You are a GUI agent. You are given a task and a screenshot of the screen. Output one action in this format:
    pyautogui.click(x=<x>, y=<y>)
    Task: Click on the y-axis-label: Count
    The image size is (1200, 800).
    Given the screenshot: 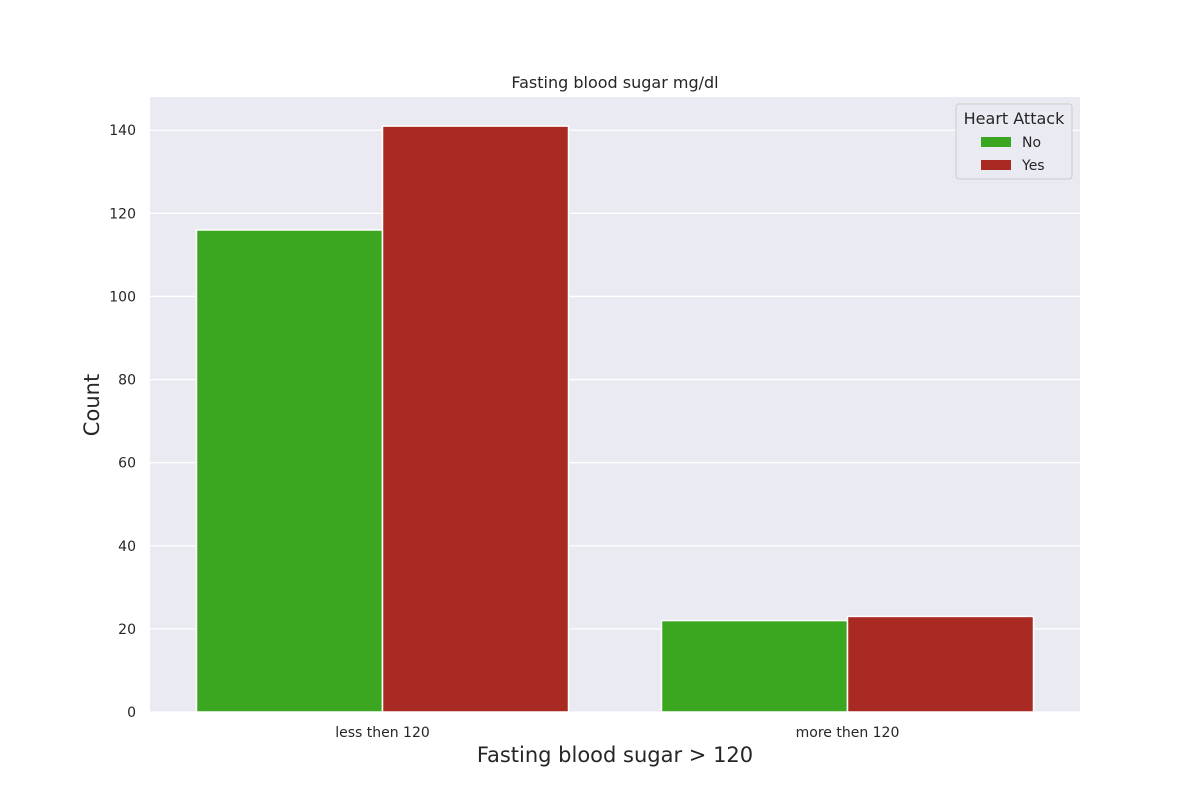 What is the action you would take?
    pyautogui.click(x=92, y=405)
    